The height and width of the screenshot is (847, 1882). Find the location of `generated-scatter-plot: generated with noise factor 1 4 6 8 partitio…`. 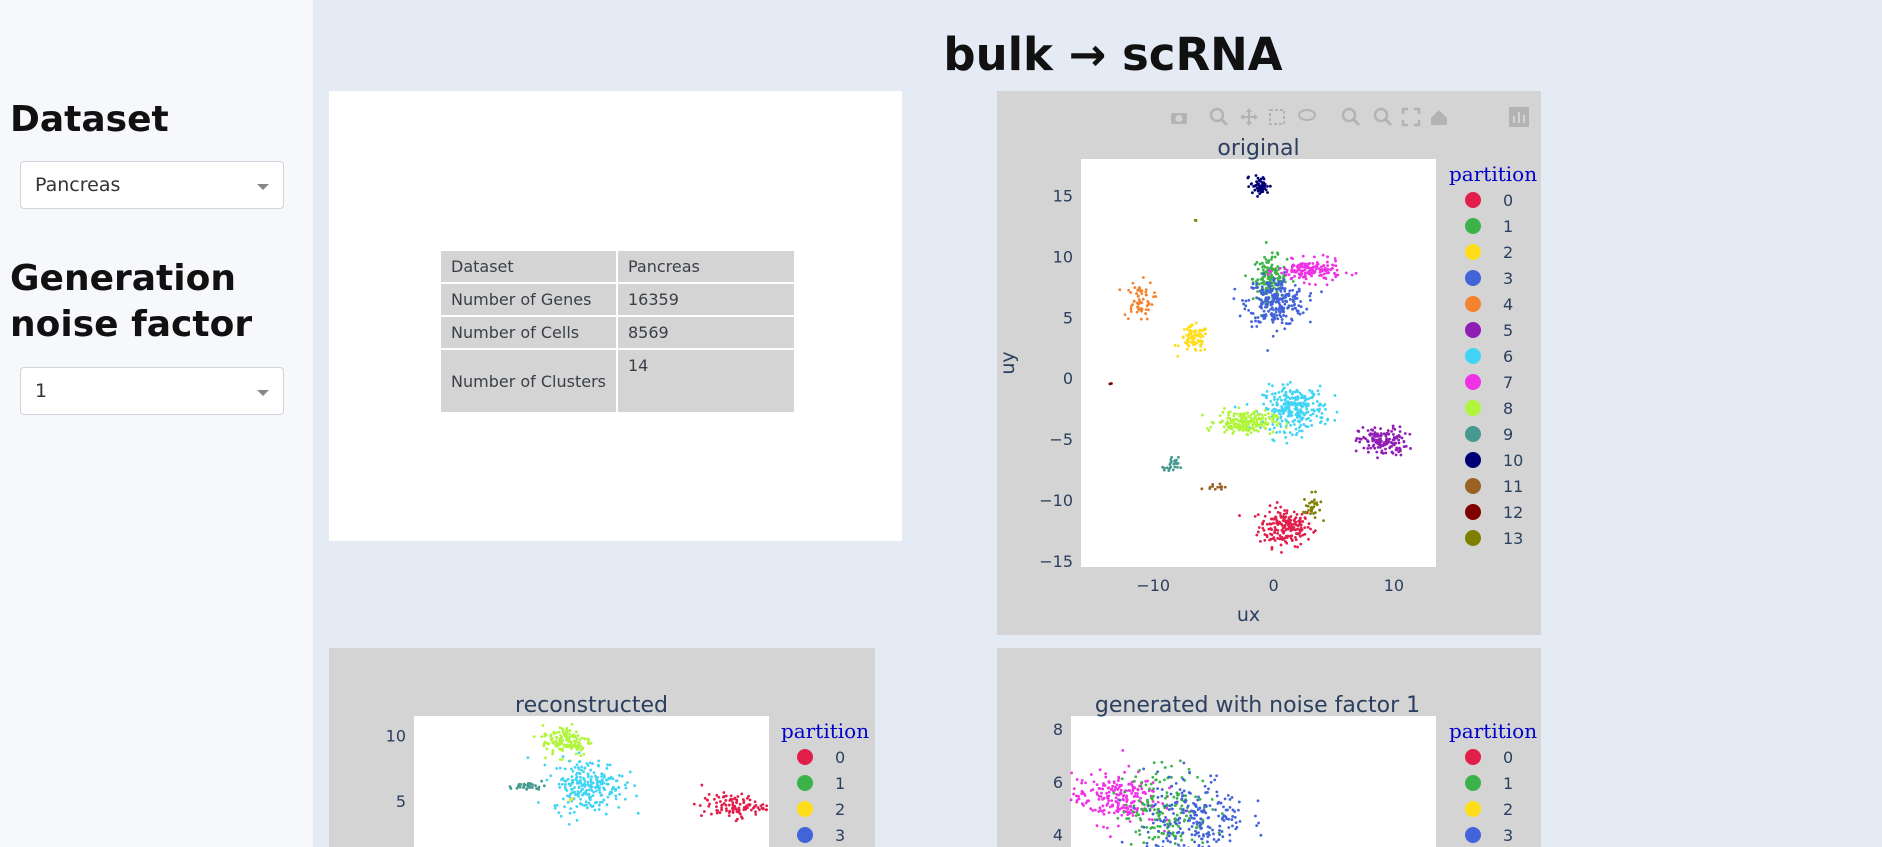

generated-scatter-plot: generated with noise factor 1 4 6 8 partitio… is located at coordinates (1269, 747).